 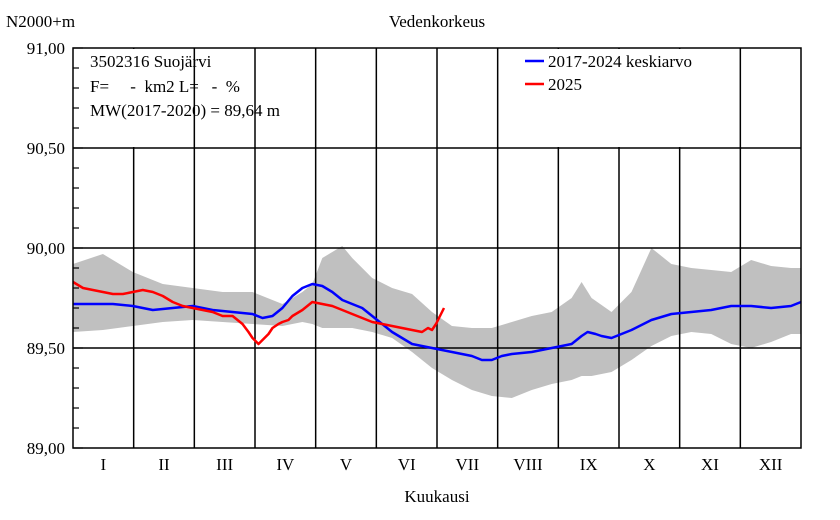 What do you see at coordinates (589, 464) in the screenshot?
I see `month-label: IX` at bounding box center [589, 464].